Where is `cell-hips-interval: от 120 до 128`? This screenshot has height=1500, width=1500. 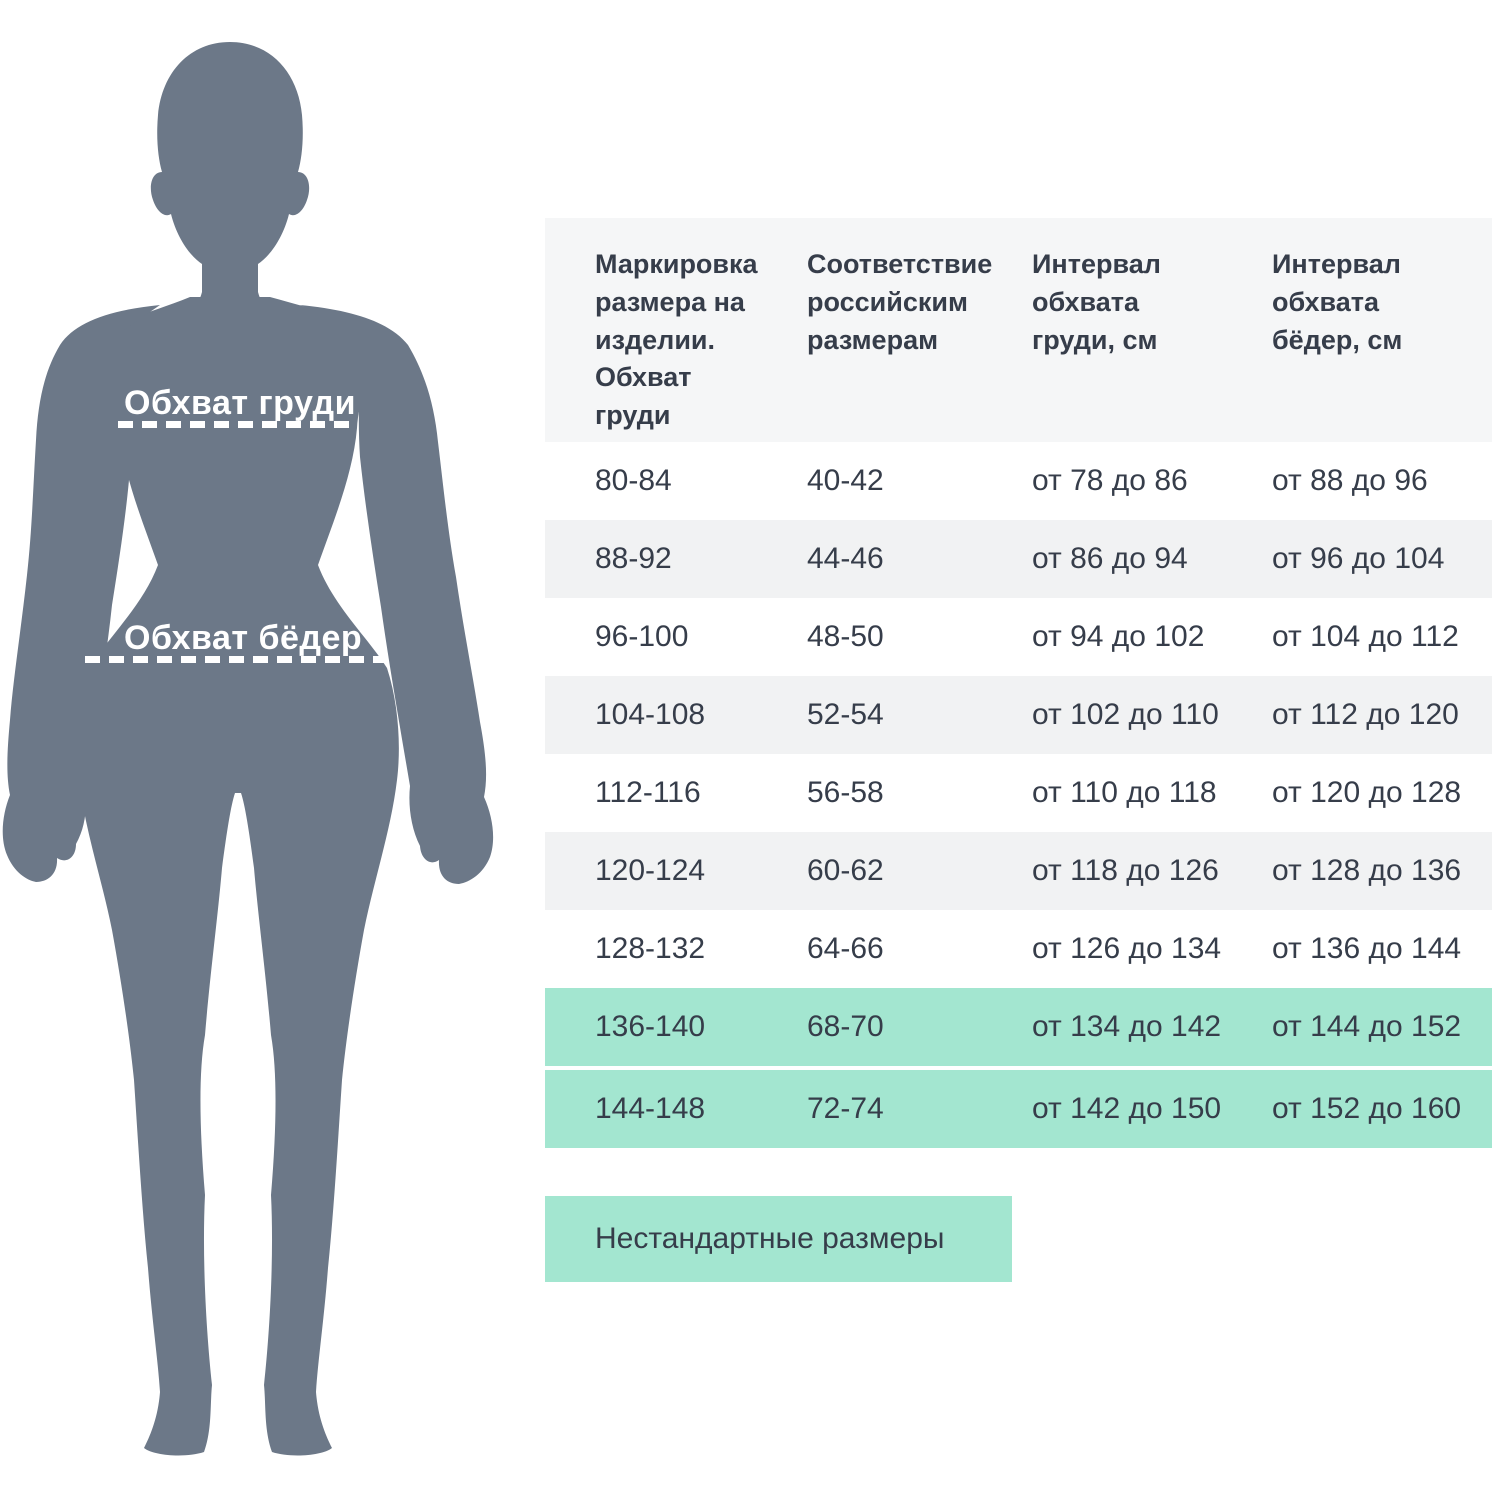
cell-hips-interval: от 120 до 128 is located at coordinates (1367, 792).